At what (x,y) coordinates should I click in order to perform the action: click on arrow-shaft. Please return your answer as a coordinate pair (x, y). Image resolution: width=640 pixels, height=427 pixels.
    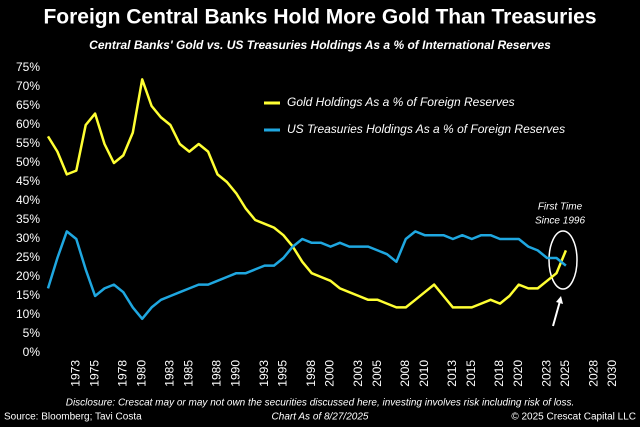
    Looking at the image, I should click on (556, 313).